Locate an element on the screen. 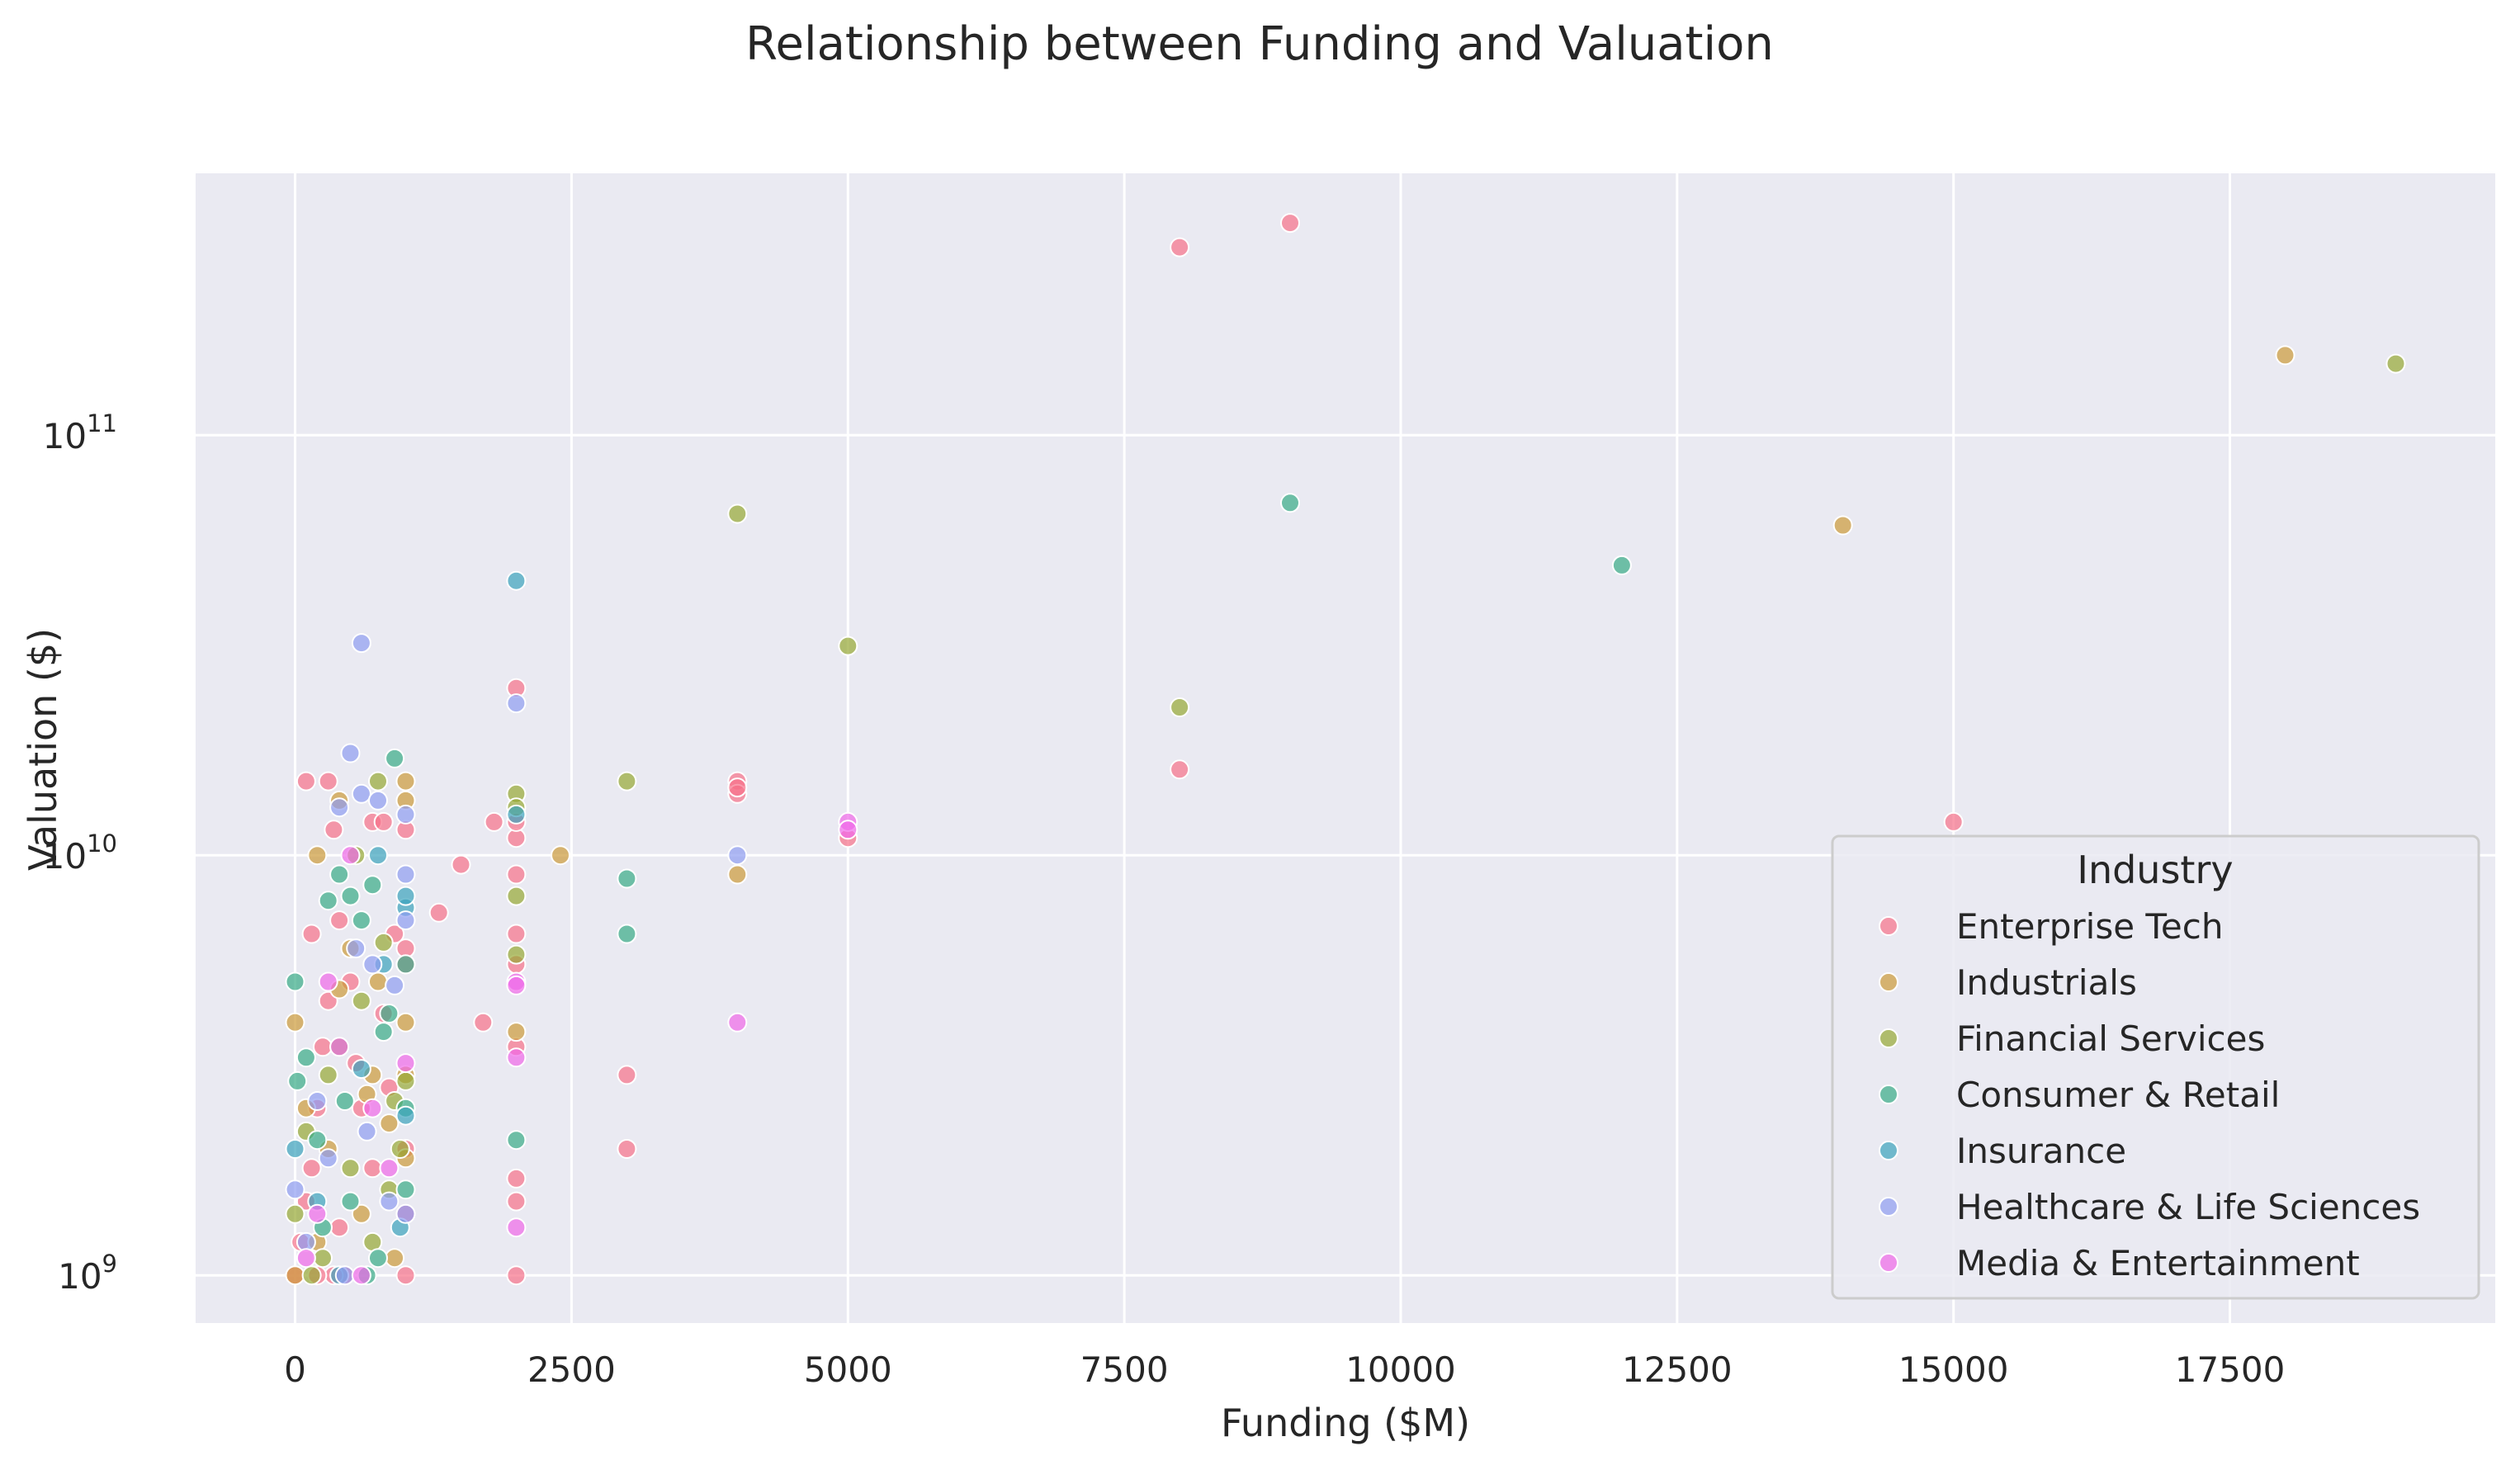 Image resolution: width=2520 pixels, height=1465 pixels. x-tick-label: 17500 is located at coordinates (2230, 1369).